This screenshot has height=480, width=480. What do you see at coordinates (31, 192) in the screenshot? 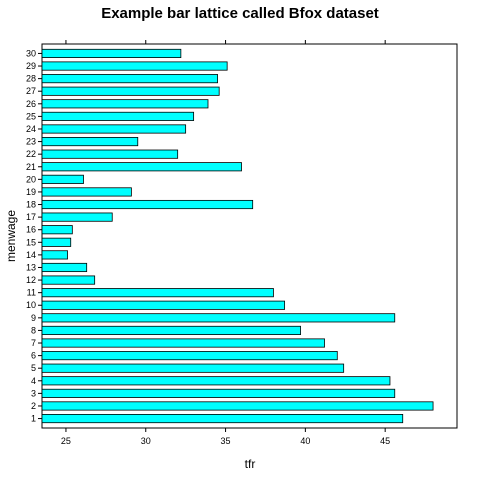
I see `y-tick-label: 19` at bounding box center [31, 192].